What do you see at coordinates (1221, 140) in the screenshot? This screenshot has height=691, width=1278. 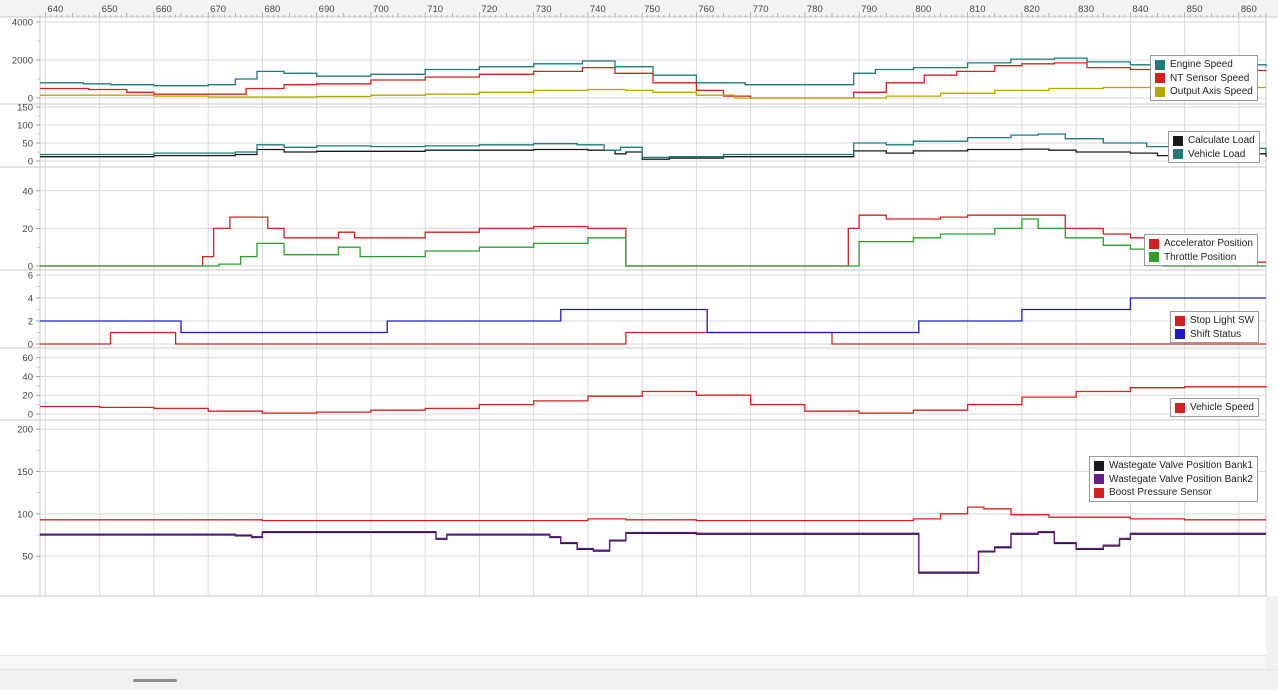 I see `legend-label: Calculate Load` at bounding box center [1221, 140].